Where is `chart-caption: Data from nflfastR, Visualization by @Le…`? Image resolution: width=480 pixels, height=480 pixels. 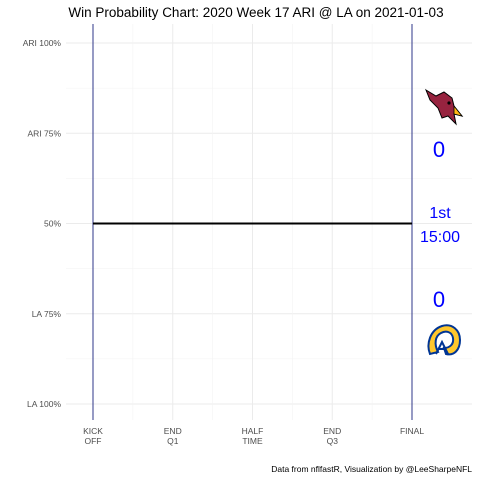 chart-caption: Data from nflfastR, Visualization by @Le… is located at coordinates (371, 469).